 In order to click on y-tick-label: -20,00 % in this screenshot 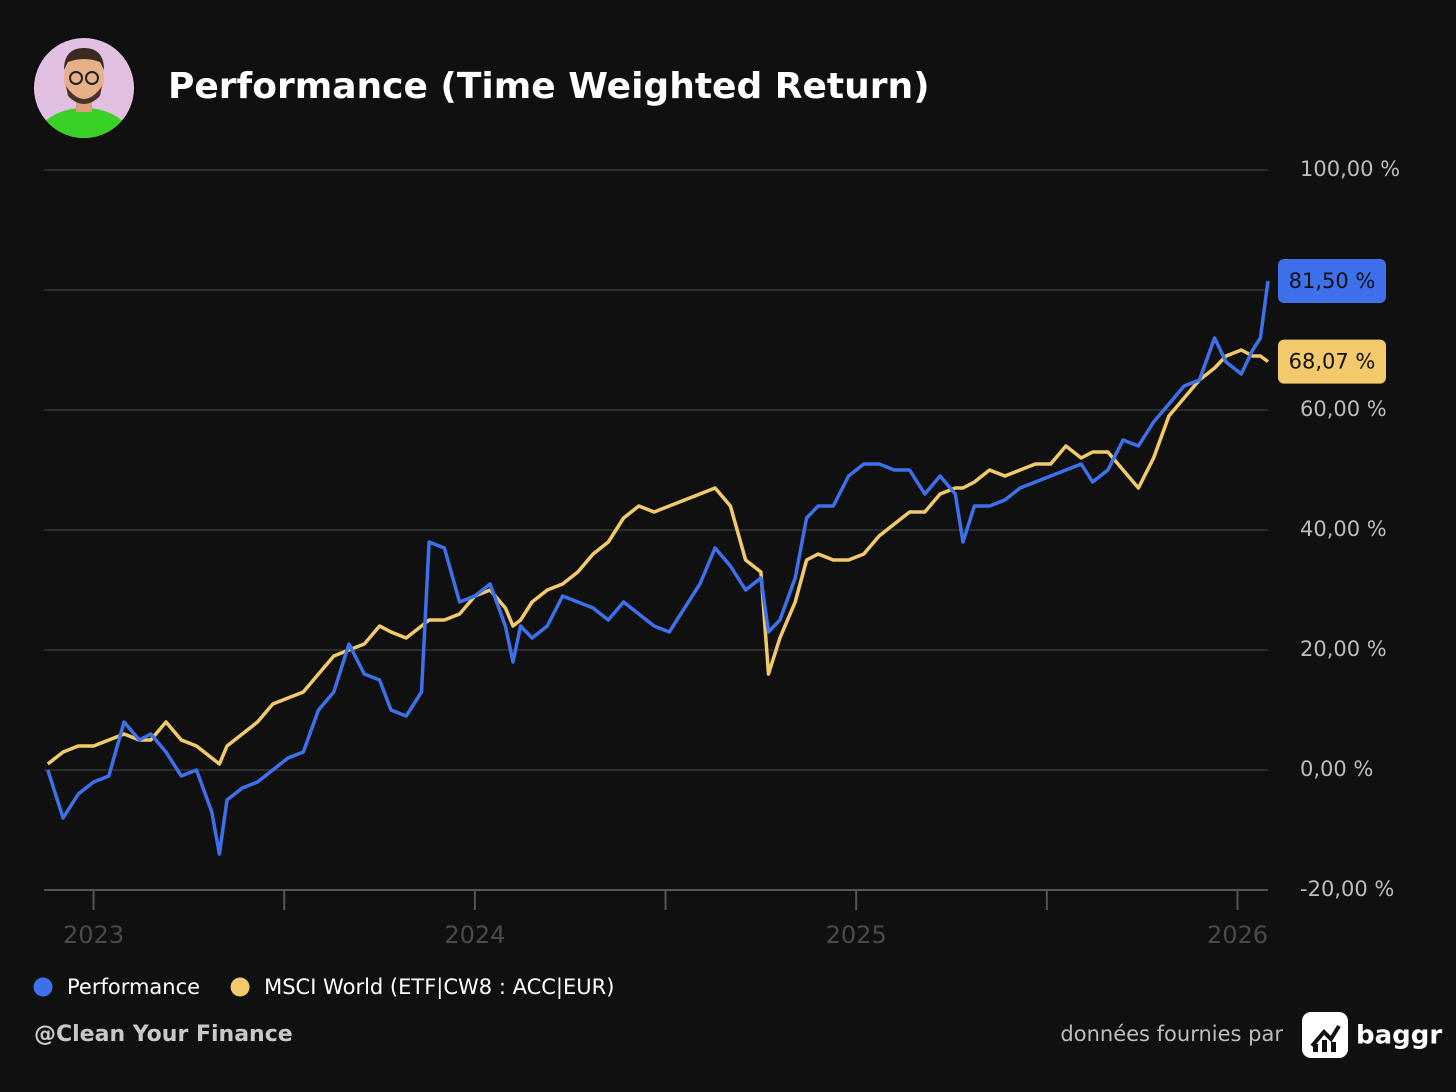, I will do `click(1347, 889)`.